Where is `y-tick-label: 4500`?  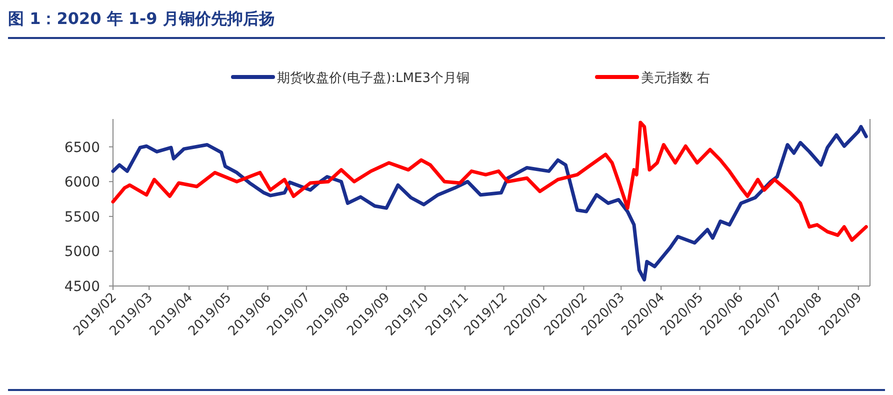
y-tick-label: 4500 is located at coordinates (82, 287).